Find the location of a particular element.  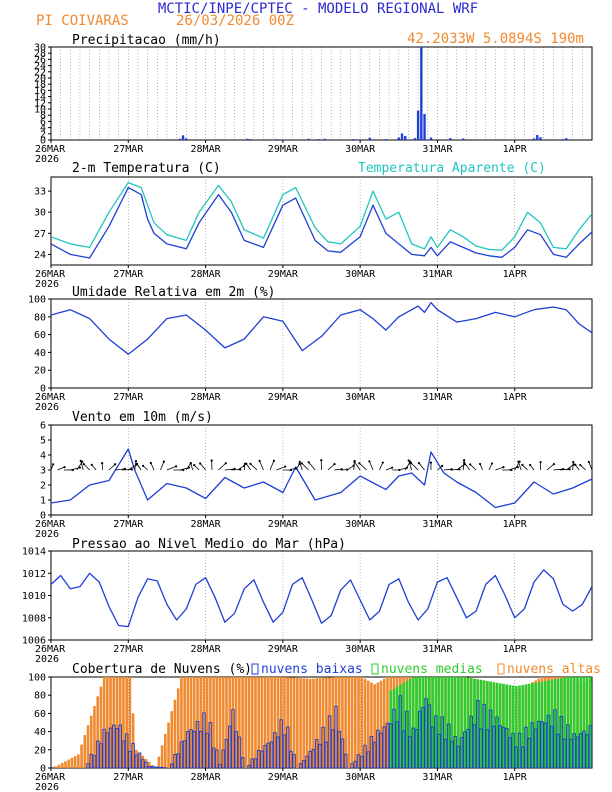

y-tick-label: 8 is located at coordinates (43, 116).